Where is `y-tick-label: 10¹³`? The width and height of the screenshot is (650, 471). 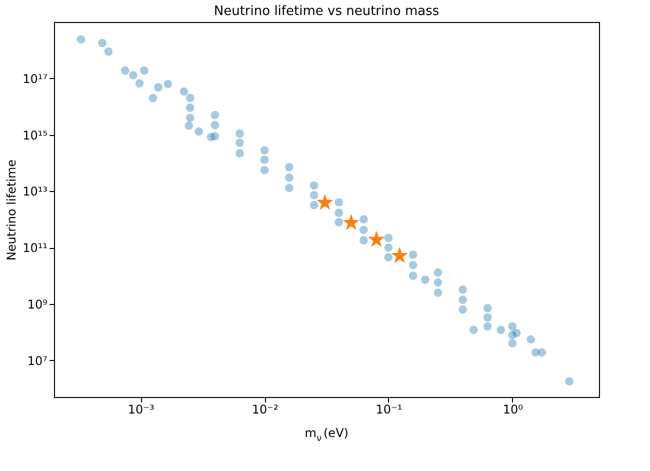 y-tick-label: 10¹³ is located at coordinates (35, 191).